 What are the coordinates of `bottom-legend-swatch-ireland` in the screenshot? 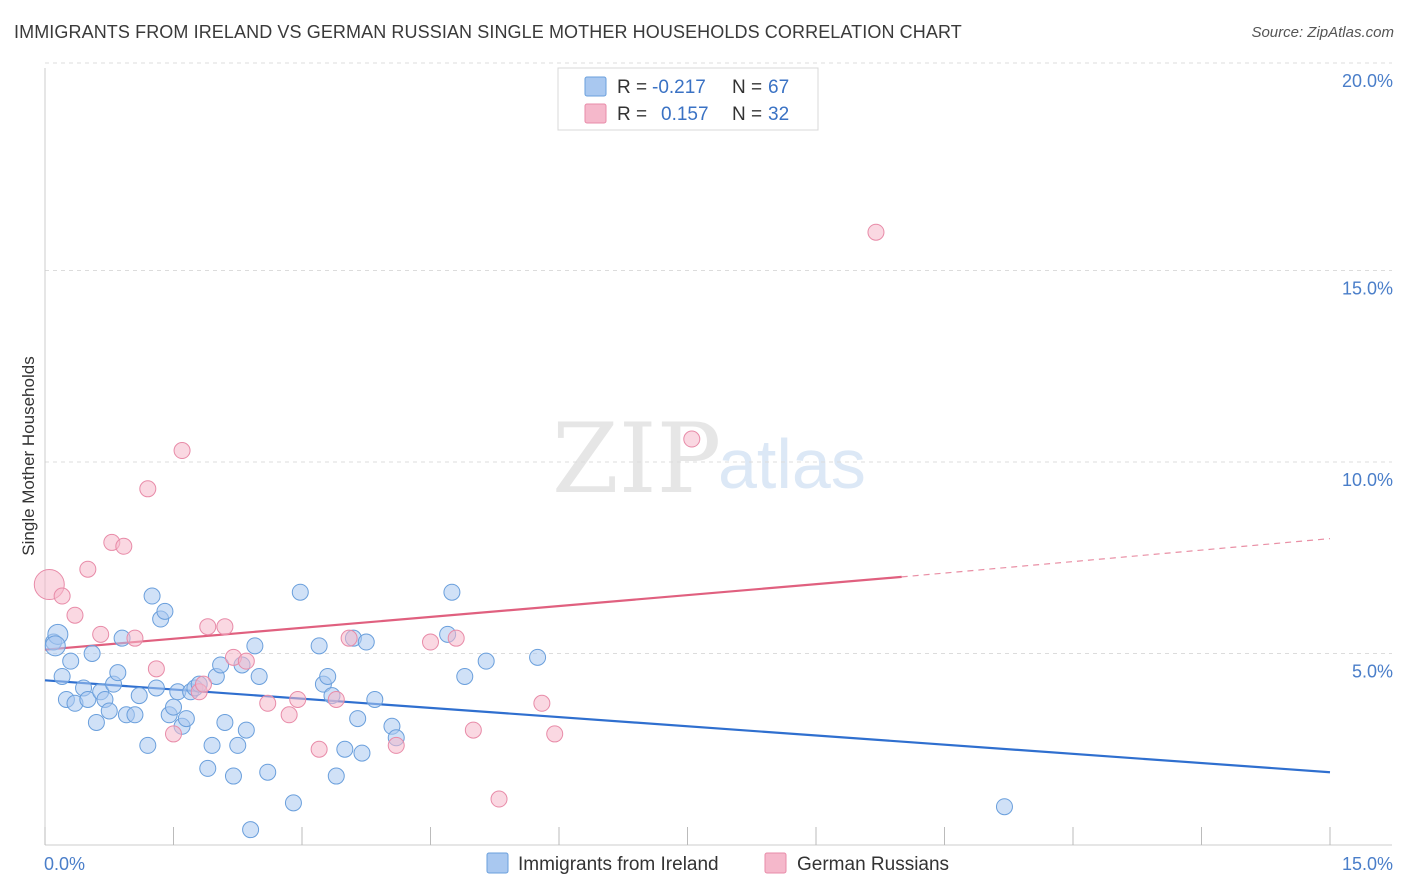 It's located at (497, 863).